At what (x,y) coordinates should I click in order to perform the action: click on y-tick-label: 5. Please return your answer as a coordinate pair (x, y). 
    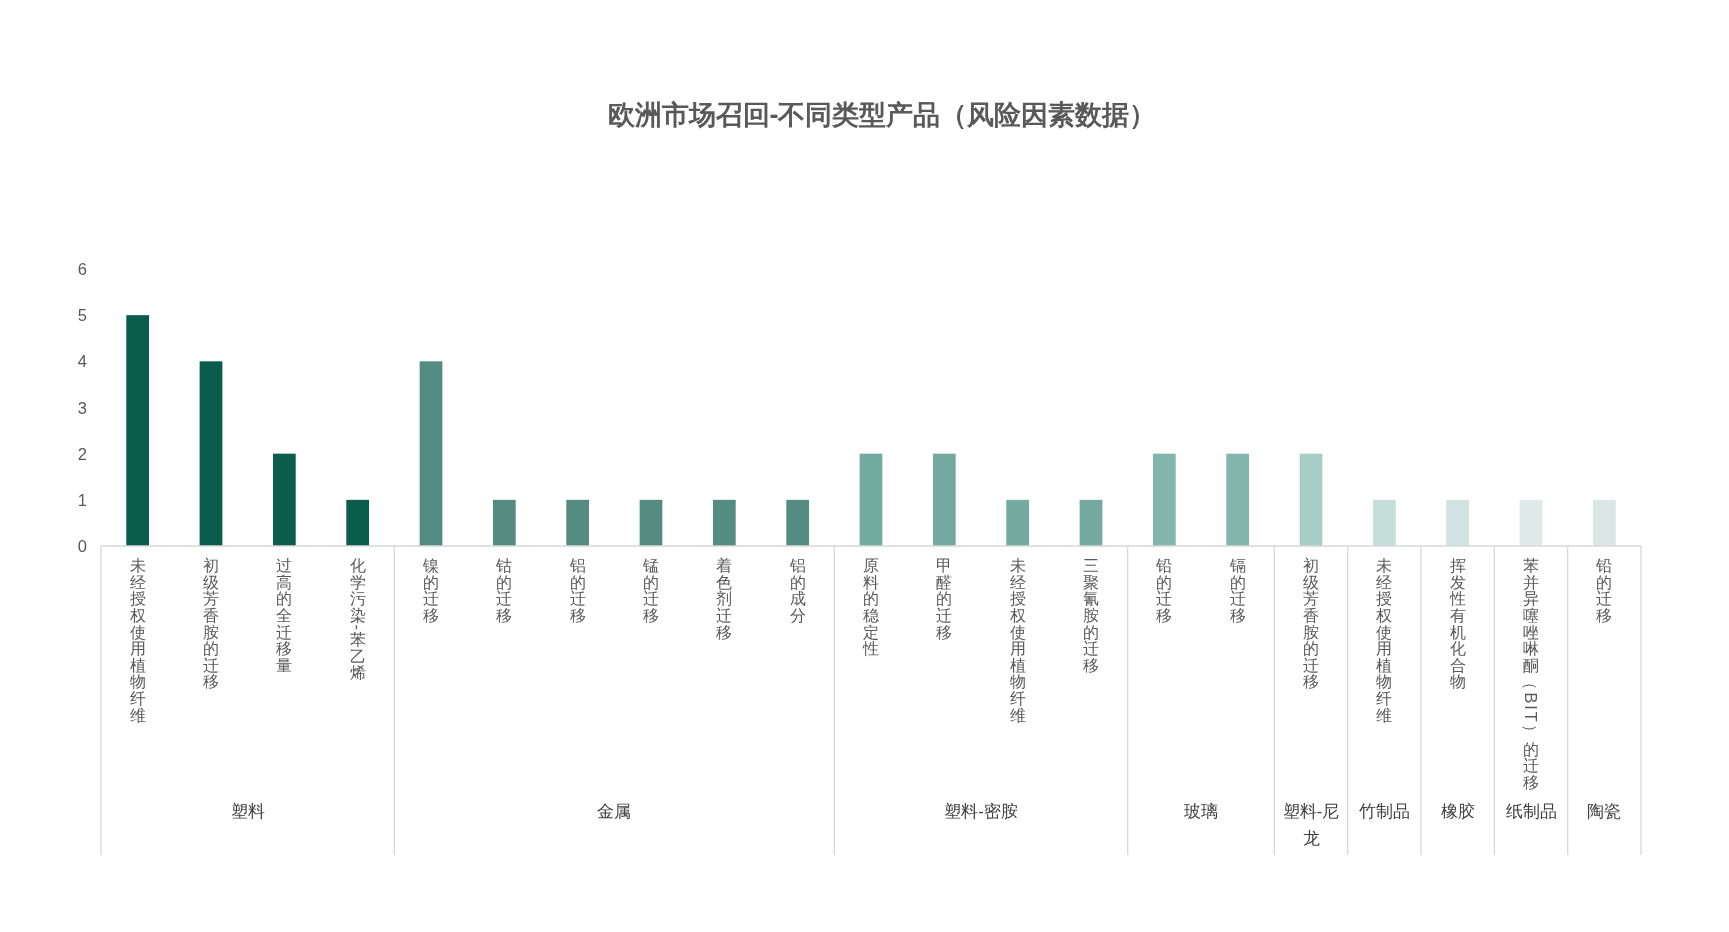
    Looking at the image, I should click on (82, 315).